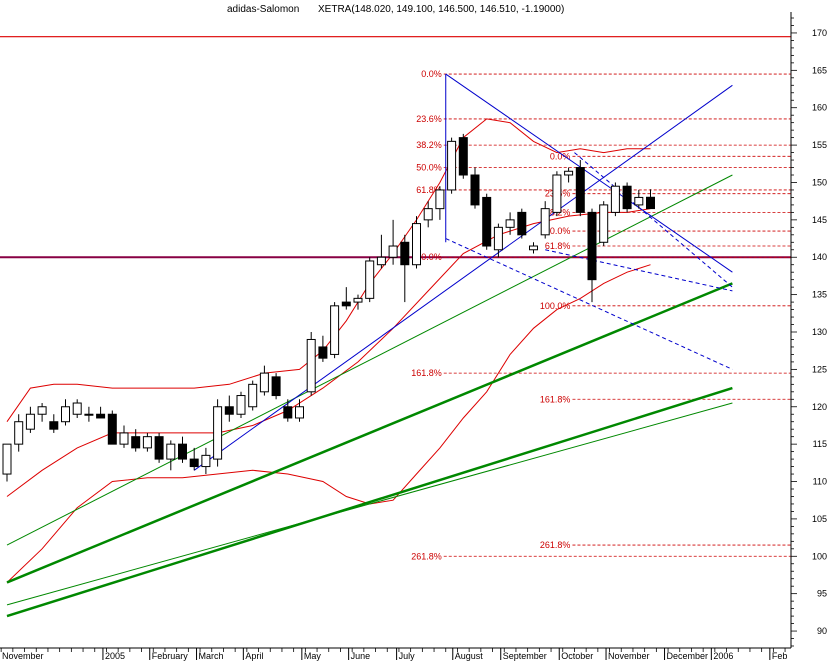 The width and height of the screenshot is (831, 668). I want to click on y-tick-label: 150, so click(819, 182).